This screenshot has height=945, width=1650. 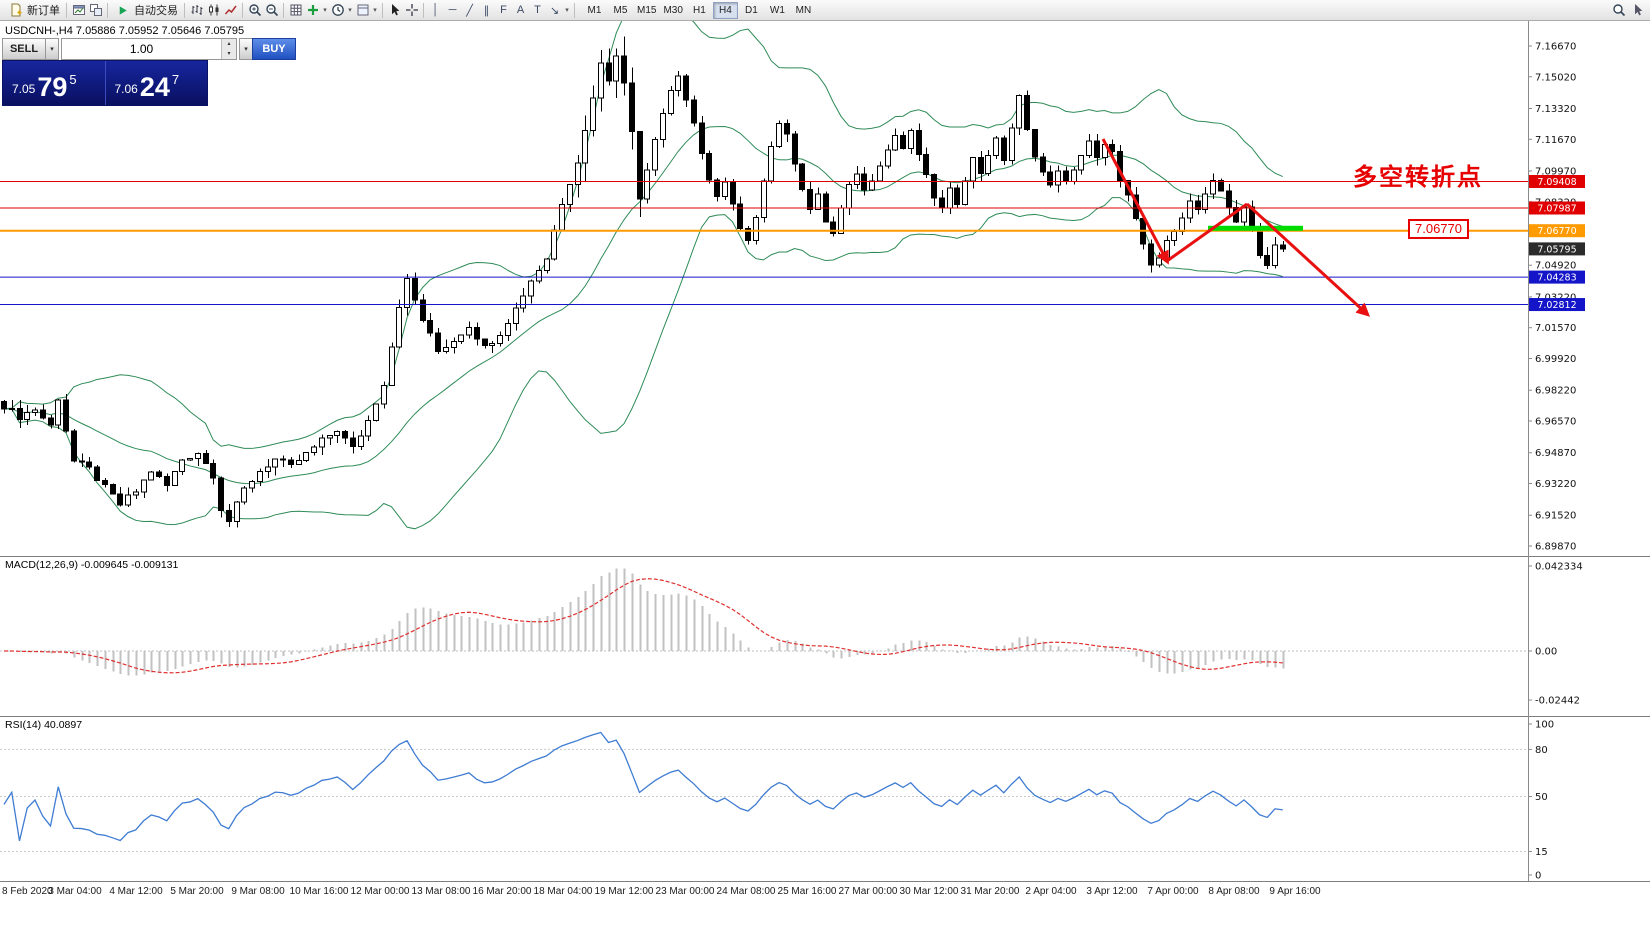 I want to click on timeframe-button-H1: H1, so click(x=699, y=10).